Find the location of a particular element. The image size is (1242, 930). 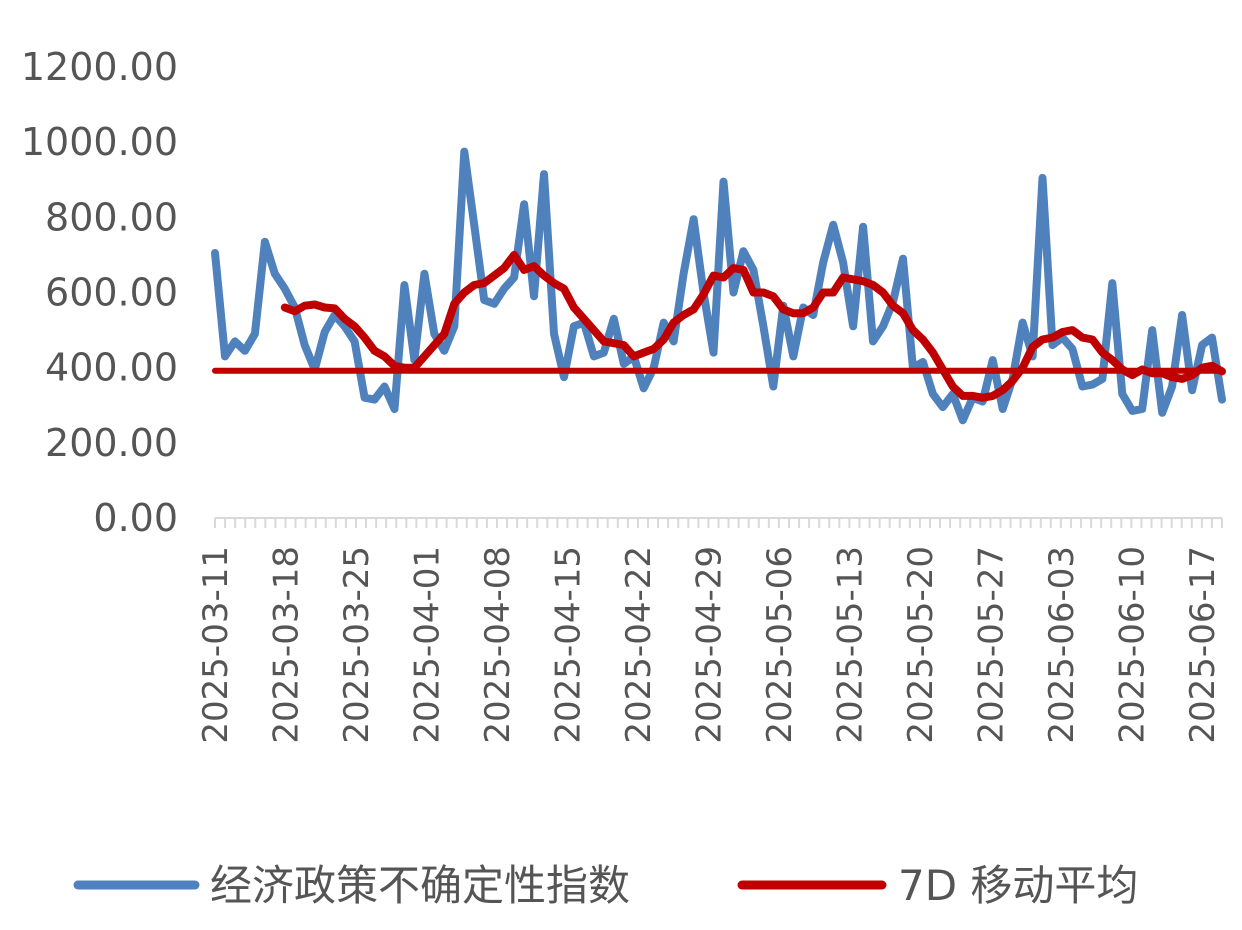

x-tick-label: 2025-05-20 is located at coordinates (921, 645).